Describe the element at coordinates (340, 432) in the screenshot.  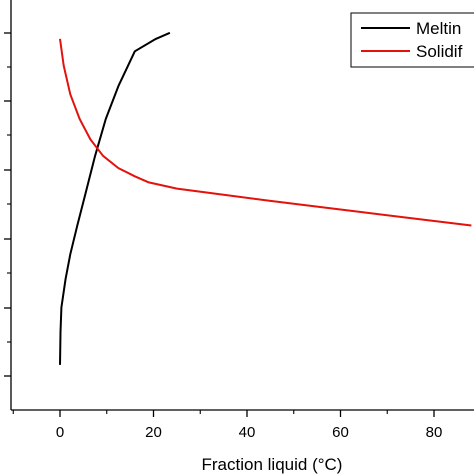
I see `x-tick-label: 60` at that location.